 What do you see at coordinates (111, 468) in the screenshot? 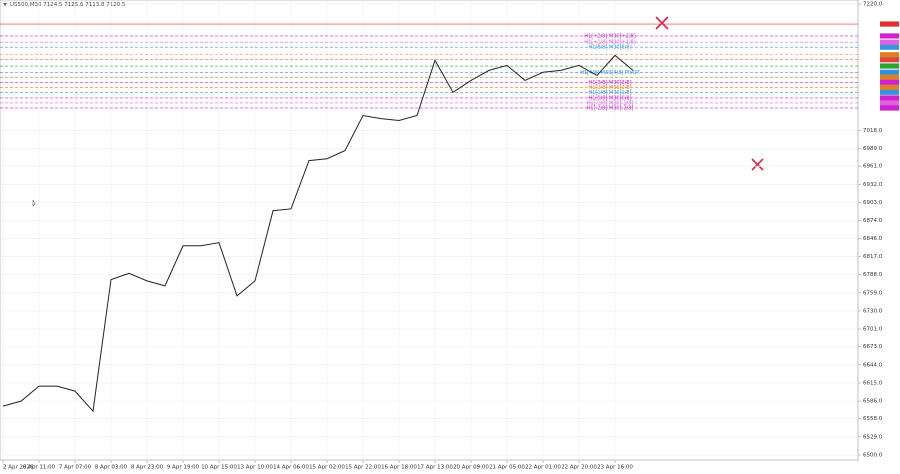
I see `x-tick-label: 8 Apr 03:00` at bounding box center [111, 468].